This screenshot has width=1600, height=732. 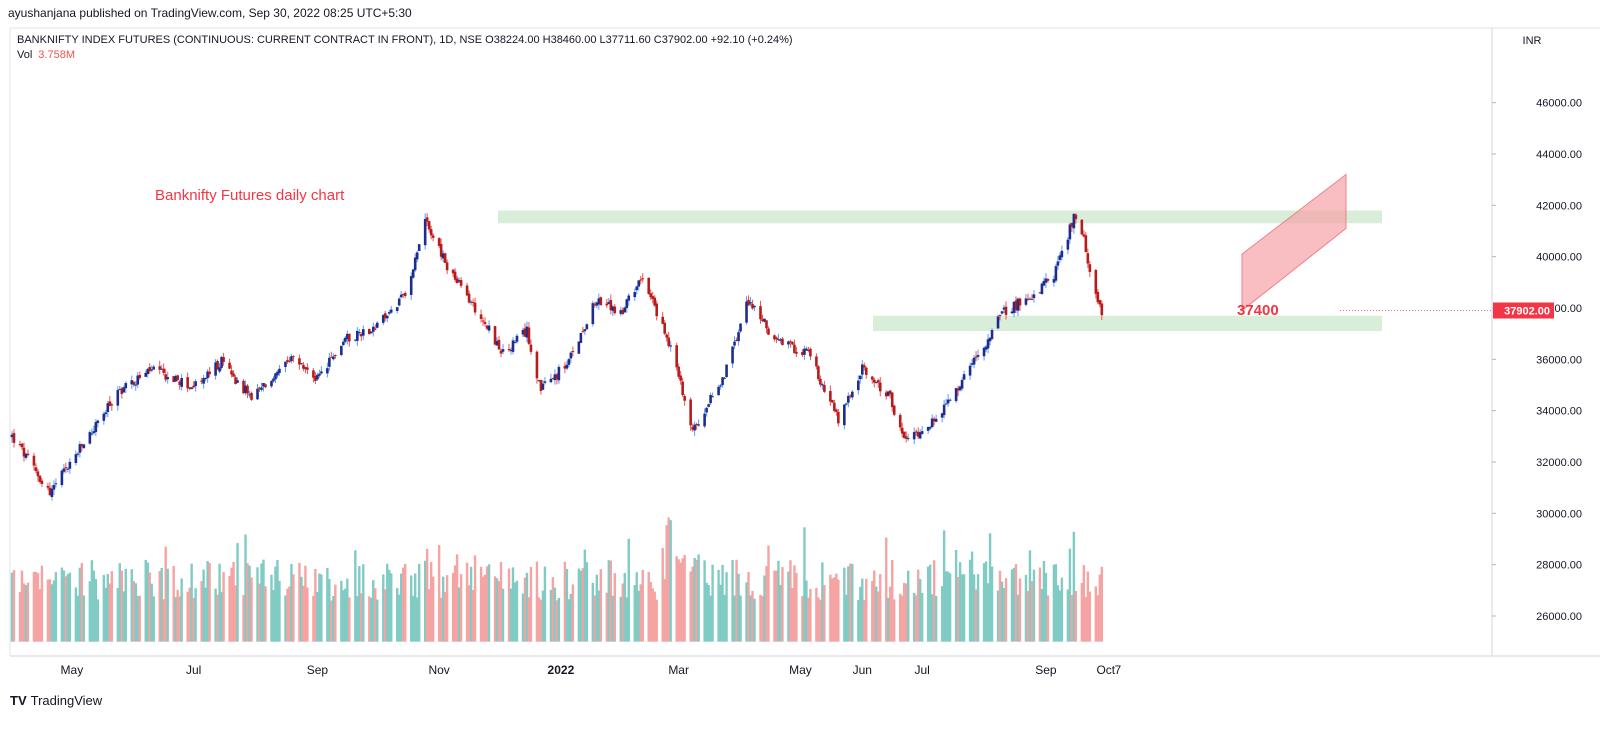 What do you see at coordinates (56, 700) in the screenshot?
I see `tradingview-footer: TV TradingView` at bounding box center [56, 700].